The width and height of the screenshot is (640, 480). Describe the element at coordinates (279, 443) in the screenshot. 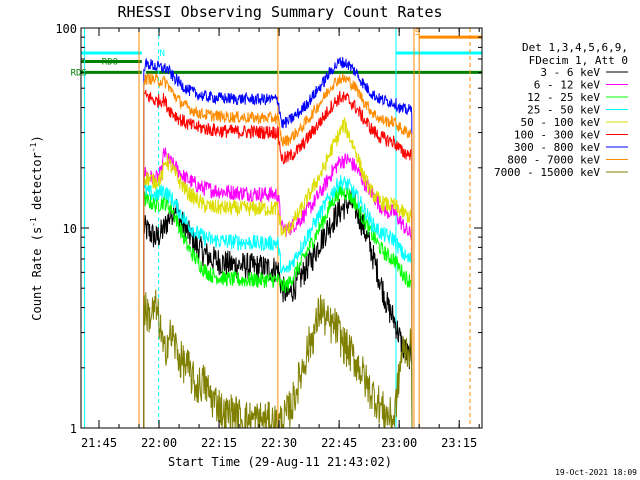

I see `x-tick-label: 22:30` at that location.